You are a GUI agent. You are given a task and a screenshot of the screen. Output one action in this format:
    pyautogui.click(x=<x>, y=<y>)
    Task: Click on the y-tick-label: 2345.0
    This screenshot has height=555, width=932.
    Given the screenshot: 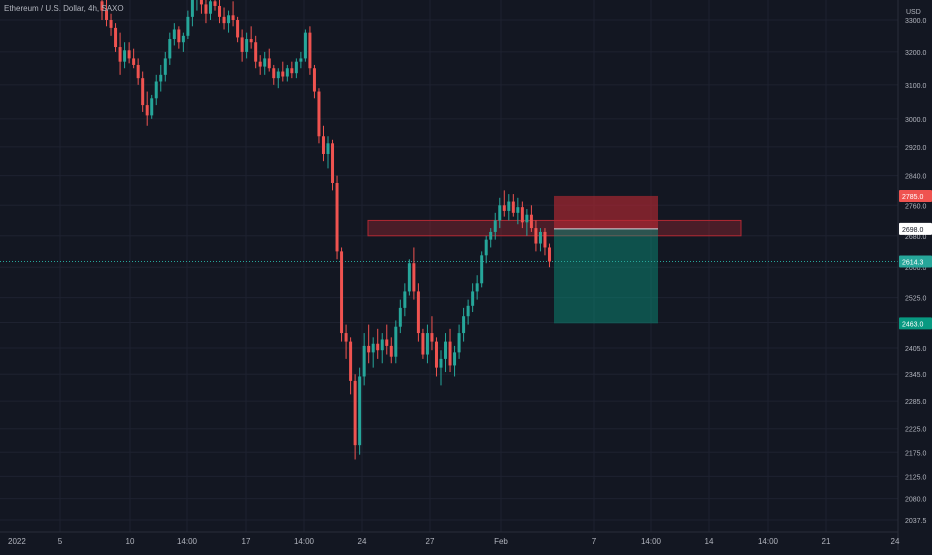 What is the action you would take?
    pyautogui.click(x=916, y=375)
    